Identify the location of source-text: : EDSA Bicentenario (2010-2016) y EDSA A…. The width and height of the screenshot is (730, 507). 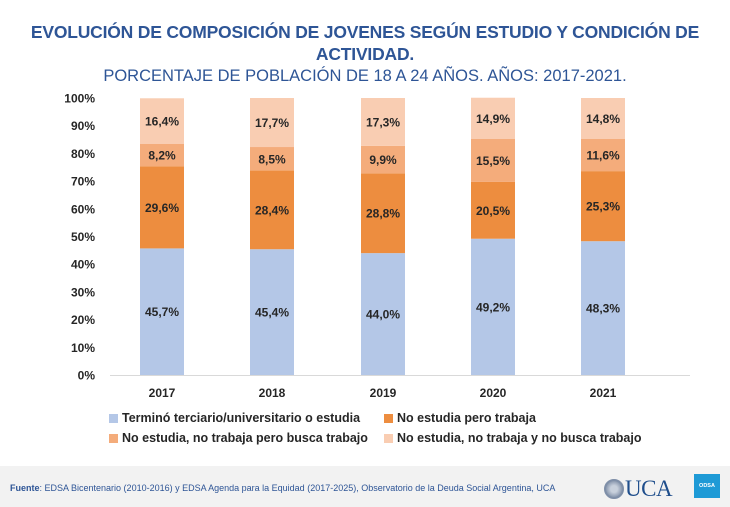
(297, 488).